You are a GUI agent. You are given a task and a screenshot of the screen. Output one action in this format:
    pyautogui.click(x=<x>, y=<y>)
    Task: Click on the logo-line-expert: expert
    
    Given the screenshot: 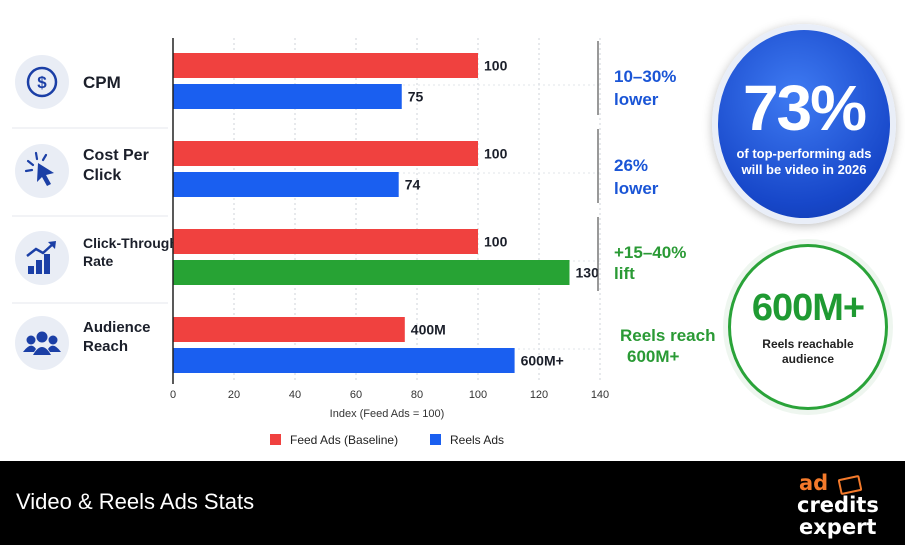 What is the action you would take?
    pyautogui.click(x=838, y=527)
    